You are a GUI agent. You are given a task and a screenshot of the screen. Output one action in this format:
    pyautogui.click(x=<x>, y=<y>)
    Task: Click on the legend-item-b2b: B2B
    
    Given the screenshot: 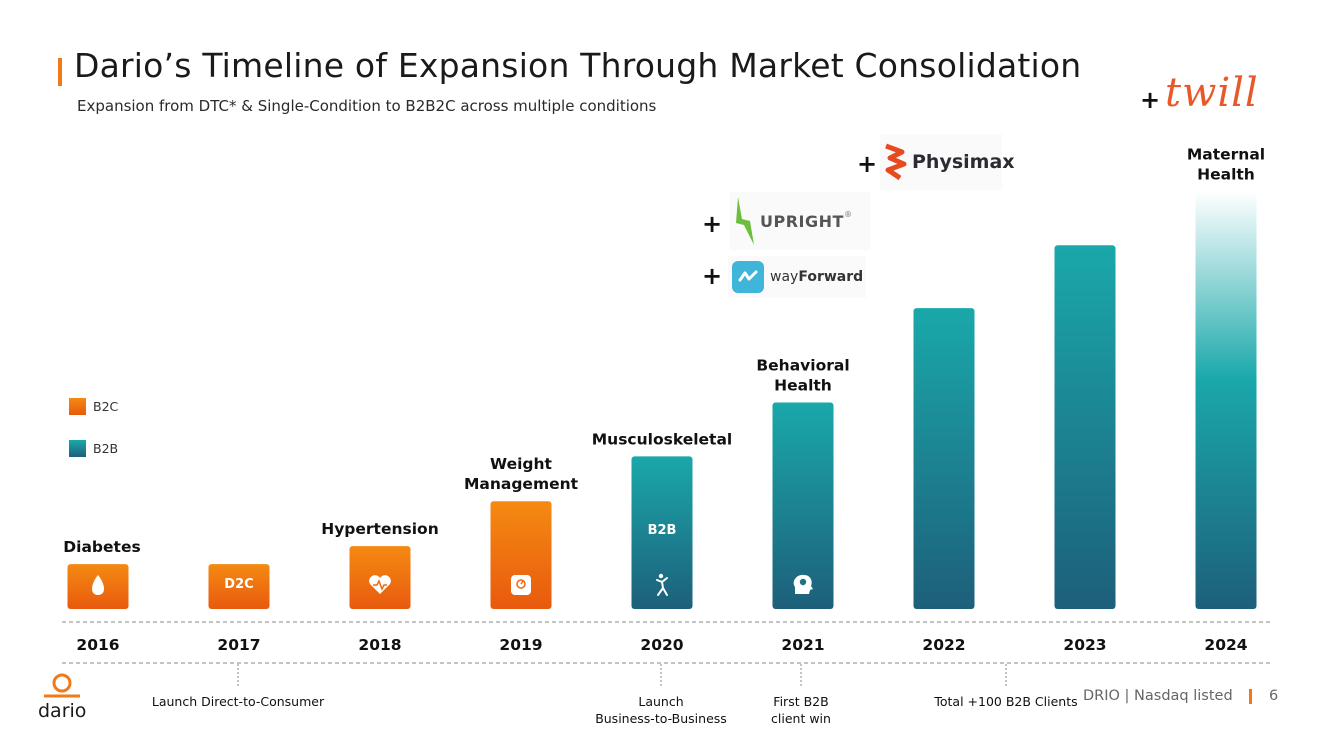 What is the action you would take?
    pyautogui.click(x=93, y=448)
    